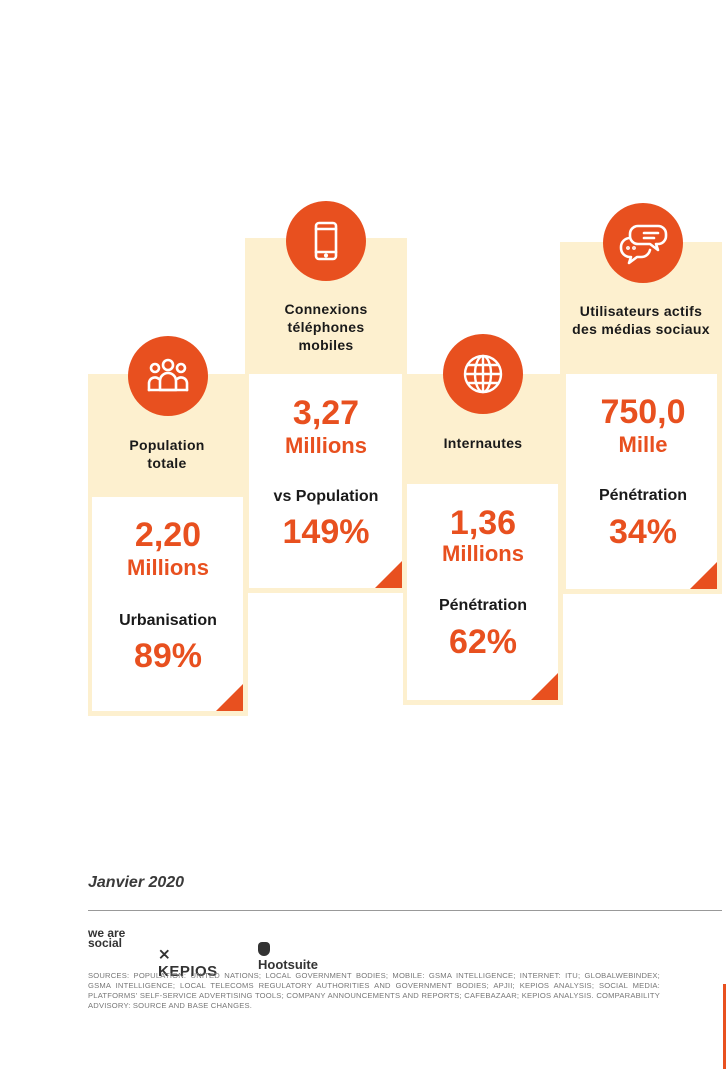  I want to click on kepios-logo: ⨯KEPIOS, so click(188, 962).